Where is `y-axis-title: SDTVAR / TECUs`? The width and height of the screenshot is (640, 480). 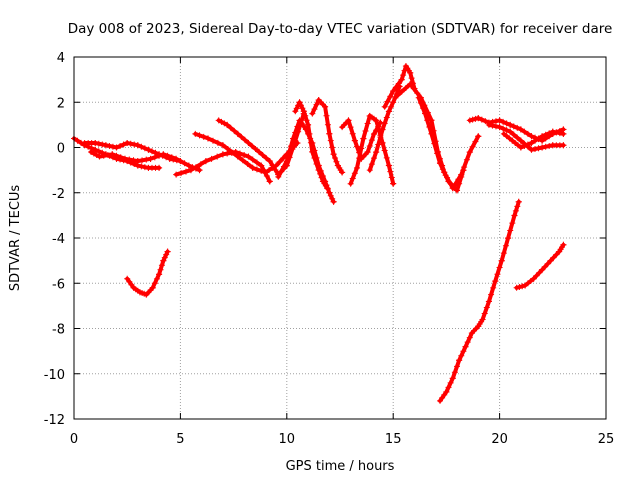
y-axis-title: SDTVAR / TECUs is located at coordinates (15, 238).